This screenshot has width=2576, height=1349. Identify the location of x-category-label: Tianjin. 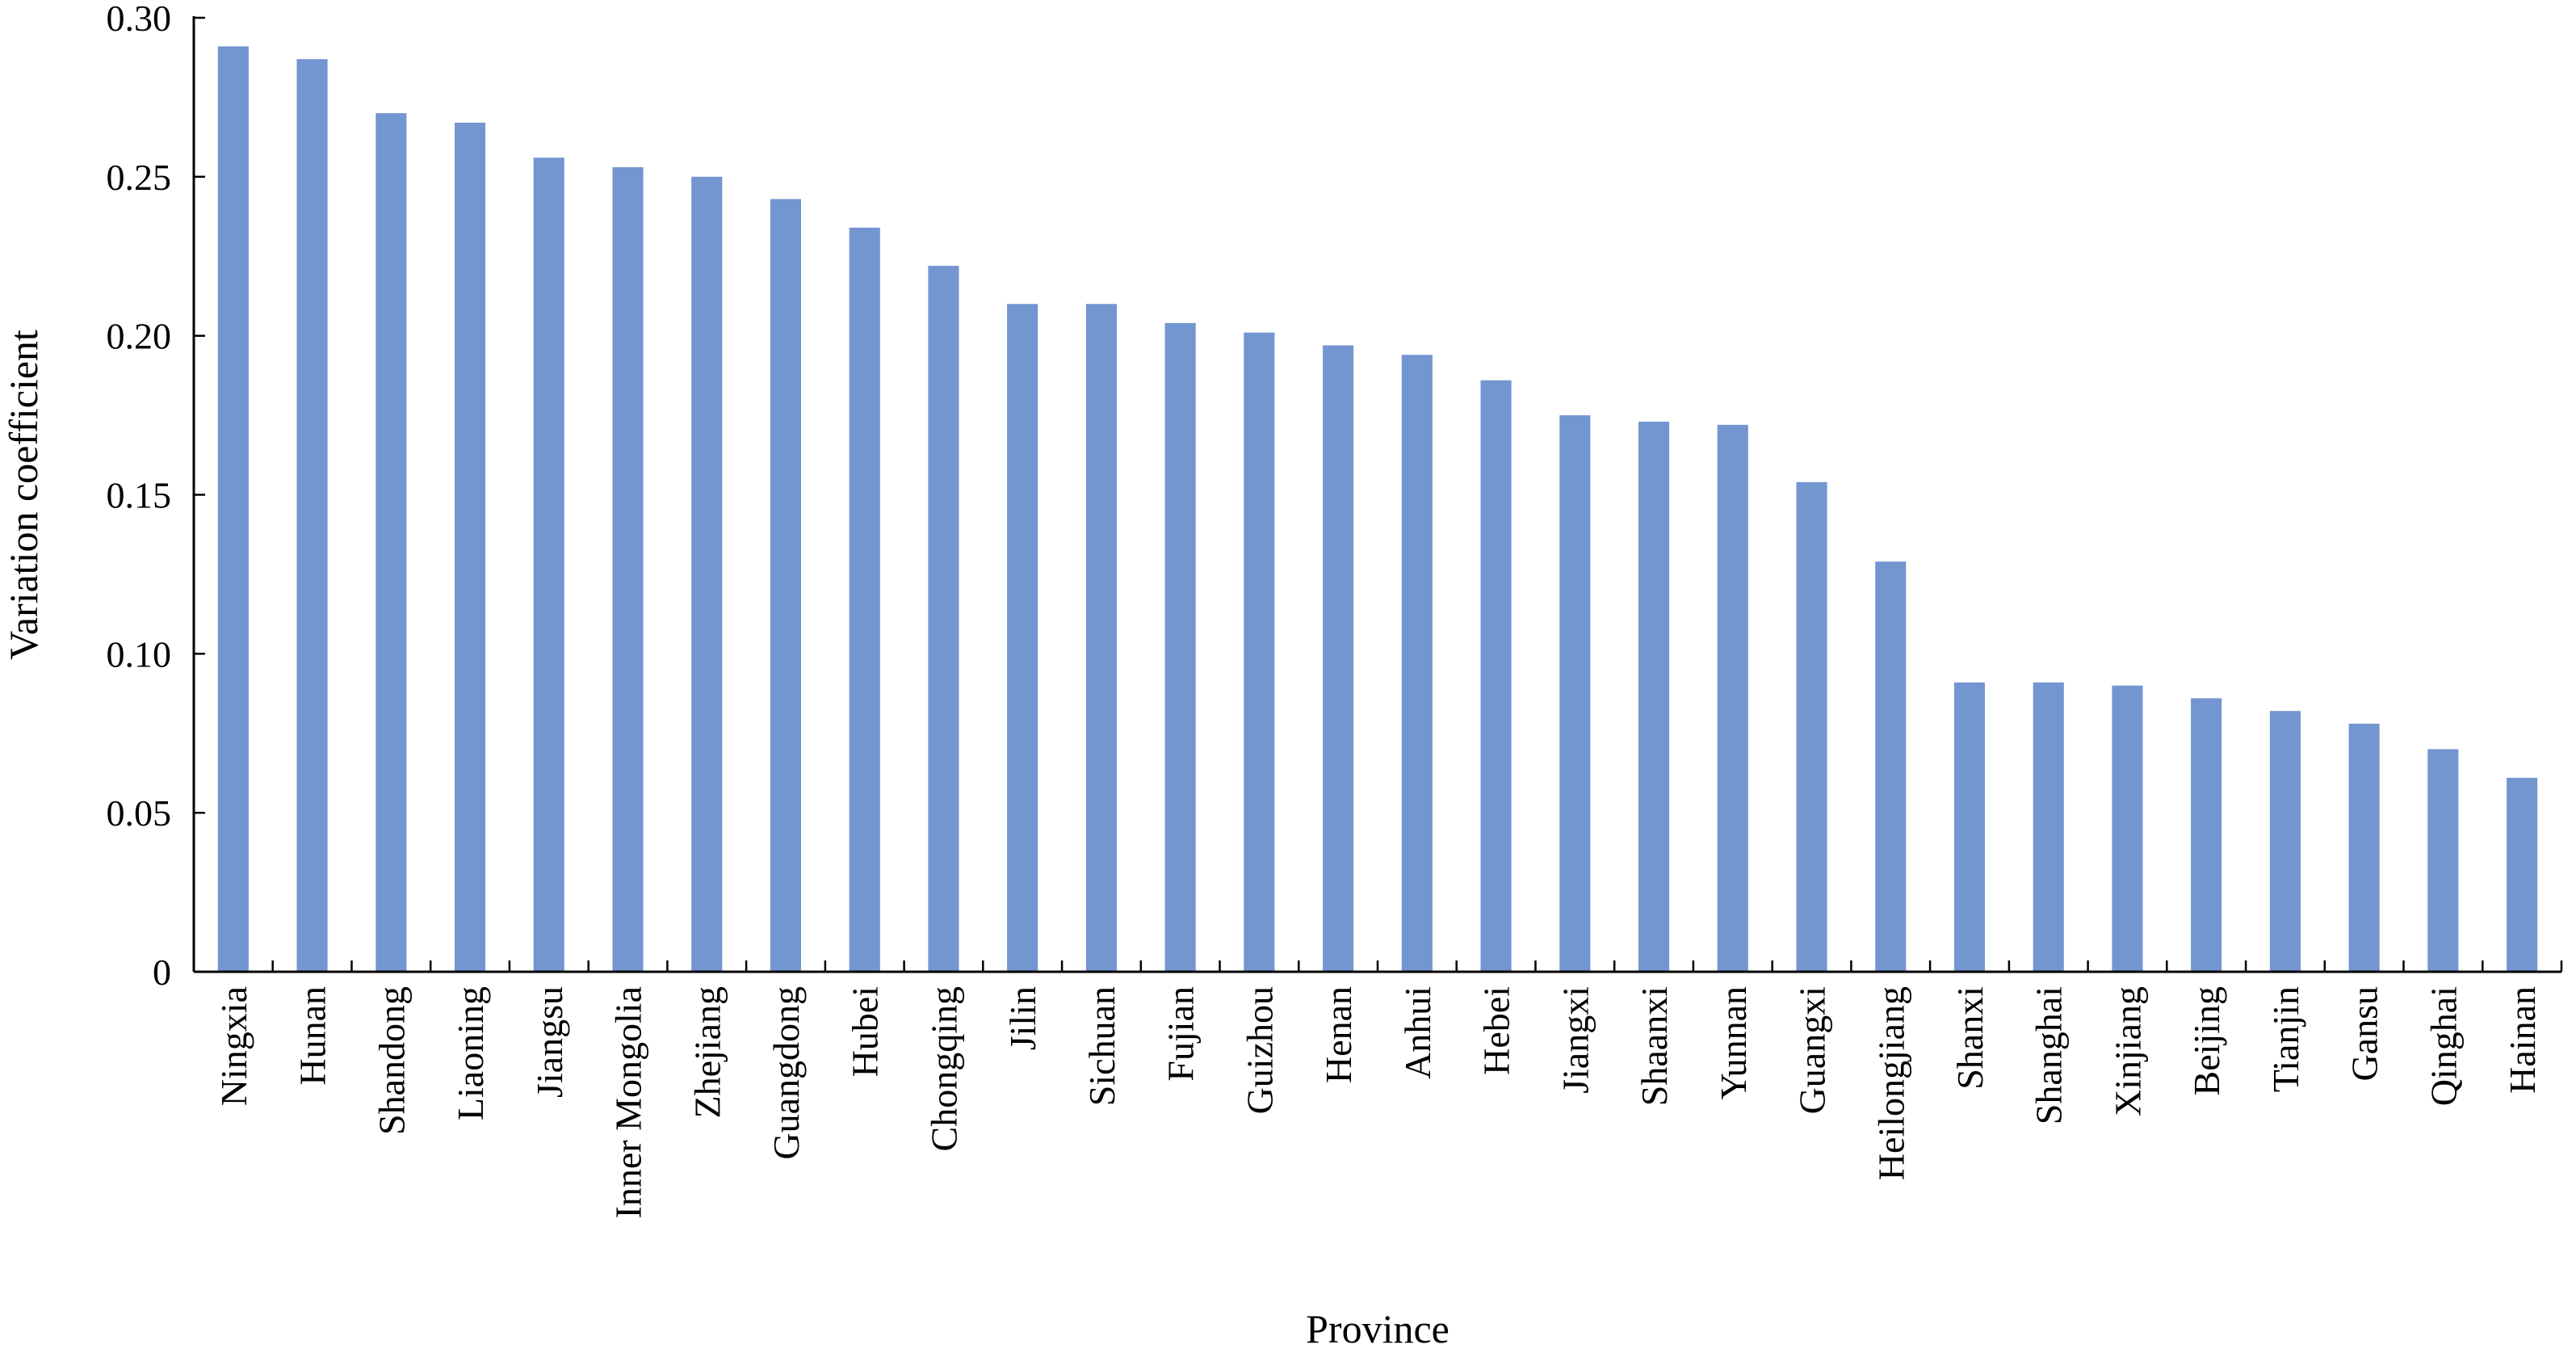
(2285, 1039).